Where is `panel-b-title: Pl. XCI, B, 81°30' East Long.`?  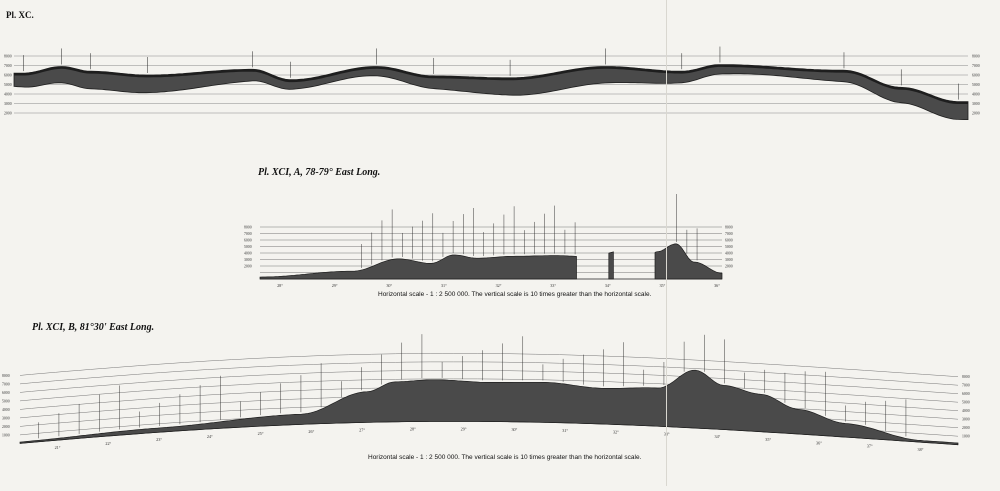
panel-b-title: Pl. XCI, B, 81°30' East Long. is located at coordinates (93, 327).